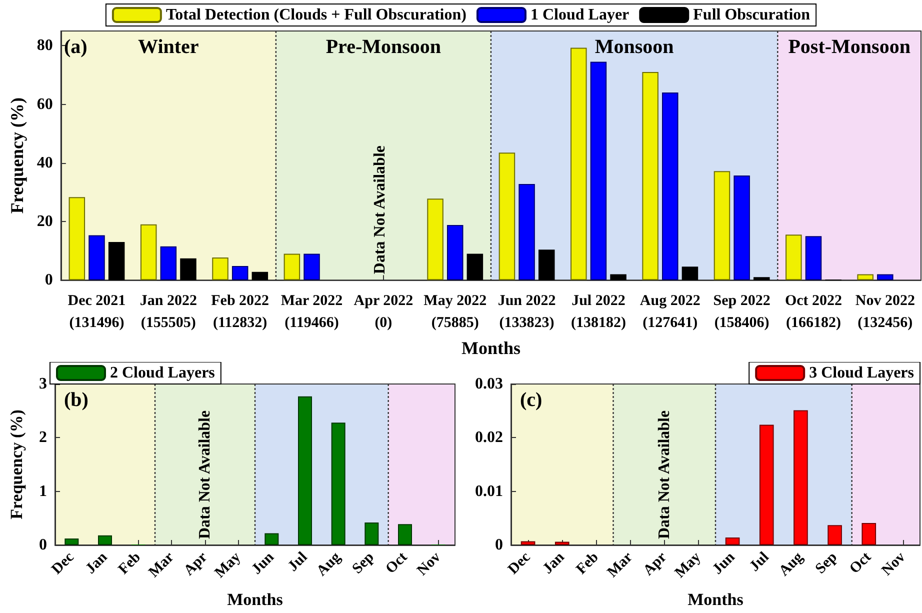  Describe the element at coordinates (384, 47) in the screenshot. I see `band-label: Pre-Monsoon` at that location.